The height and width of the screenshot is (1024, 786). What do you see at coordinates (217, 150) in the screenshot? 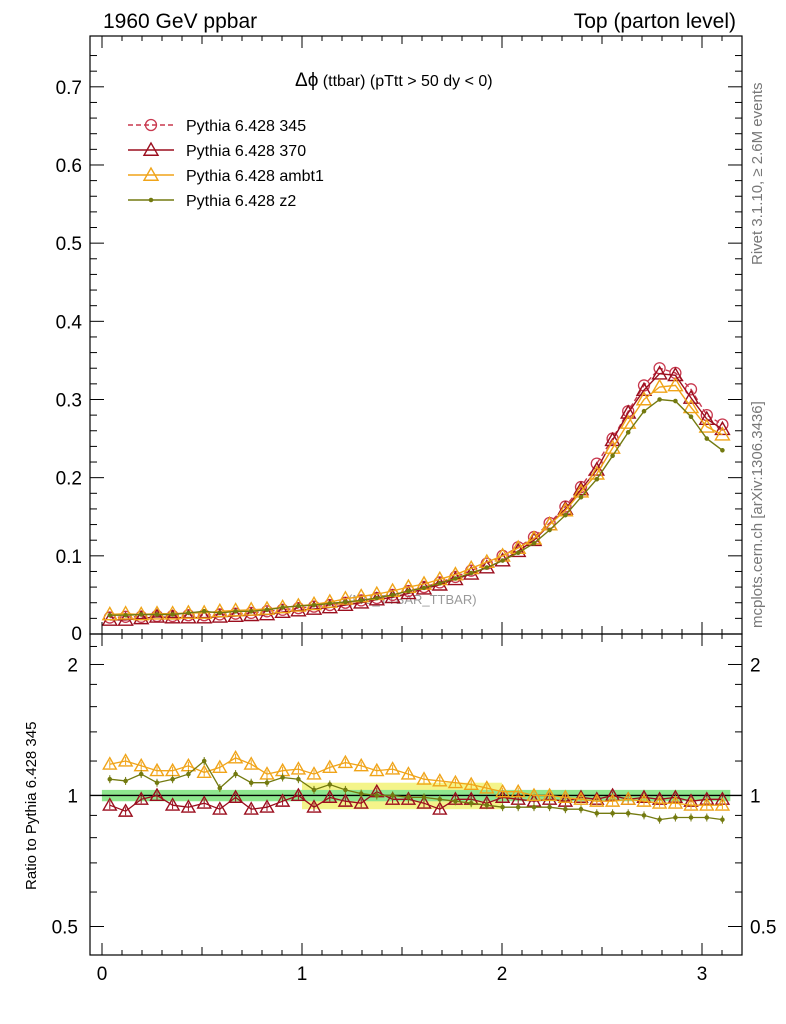
I see `legend-entry: Pythia 6.428 370` at bounding box center [217, 150].